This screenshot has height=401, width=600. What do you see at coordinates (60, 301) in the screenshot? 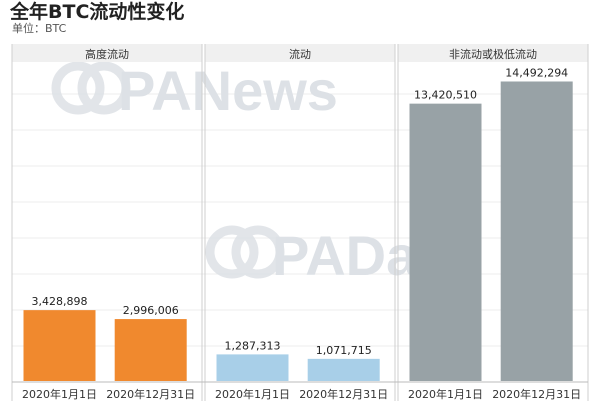
I see `data-label: 3,428,898` at bounding box center [60, 301].